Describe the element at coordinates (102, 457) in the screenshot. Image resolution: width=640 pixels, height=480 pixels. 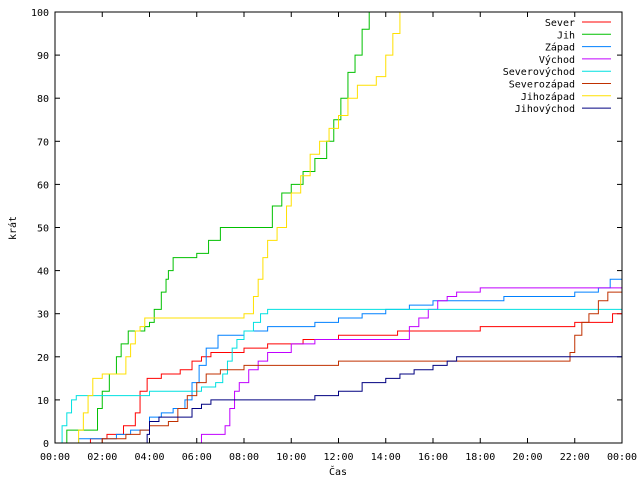
I see `x-tick-label: 02:00` at that location.